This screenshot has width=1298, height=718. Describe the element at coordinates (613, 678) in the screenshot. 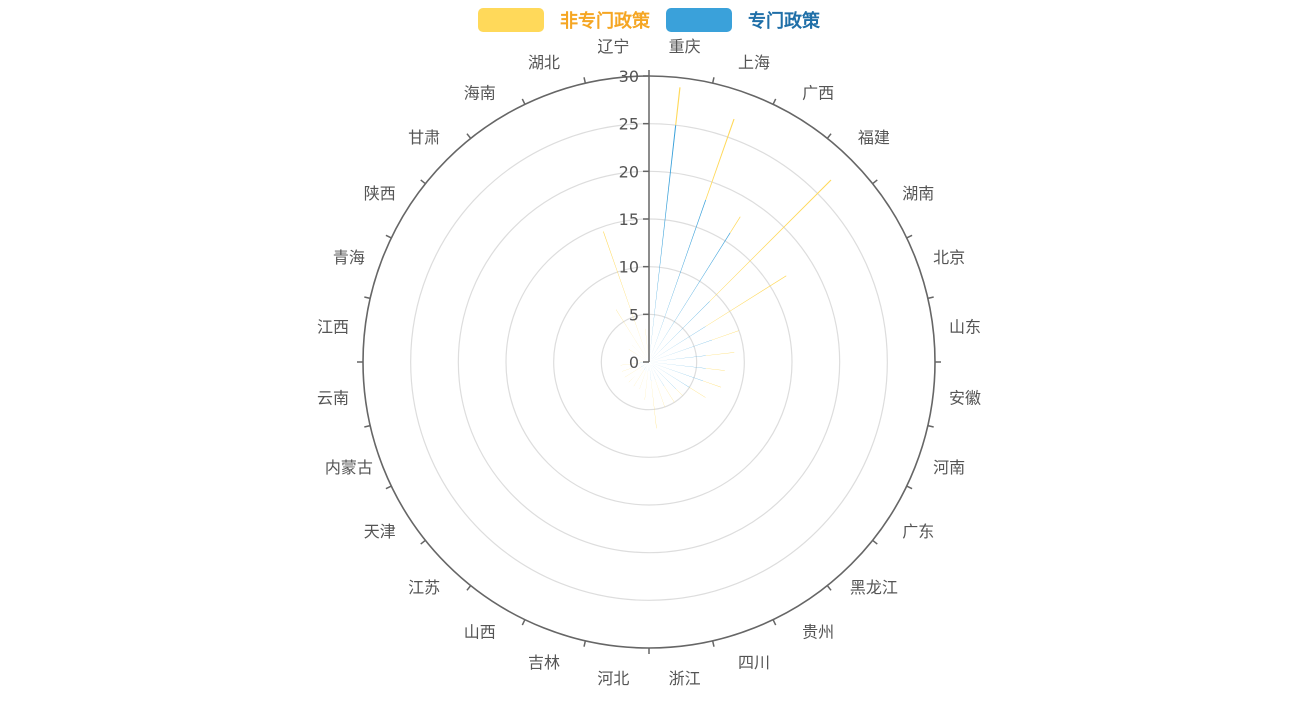

I see `category-label: 河北` at that location.